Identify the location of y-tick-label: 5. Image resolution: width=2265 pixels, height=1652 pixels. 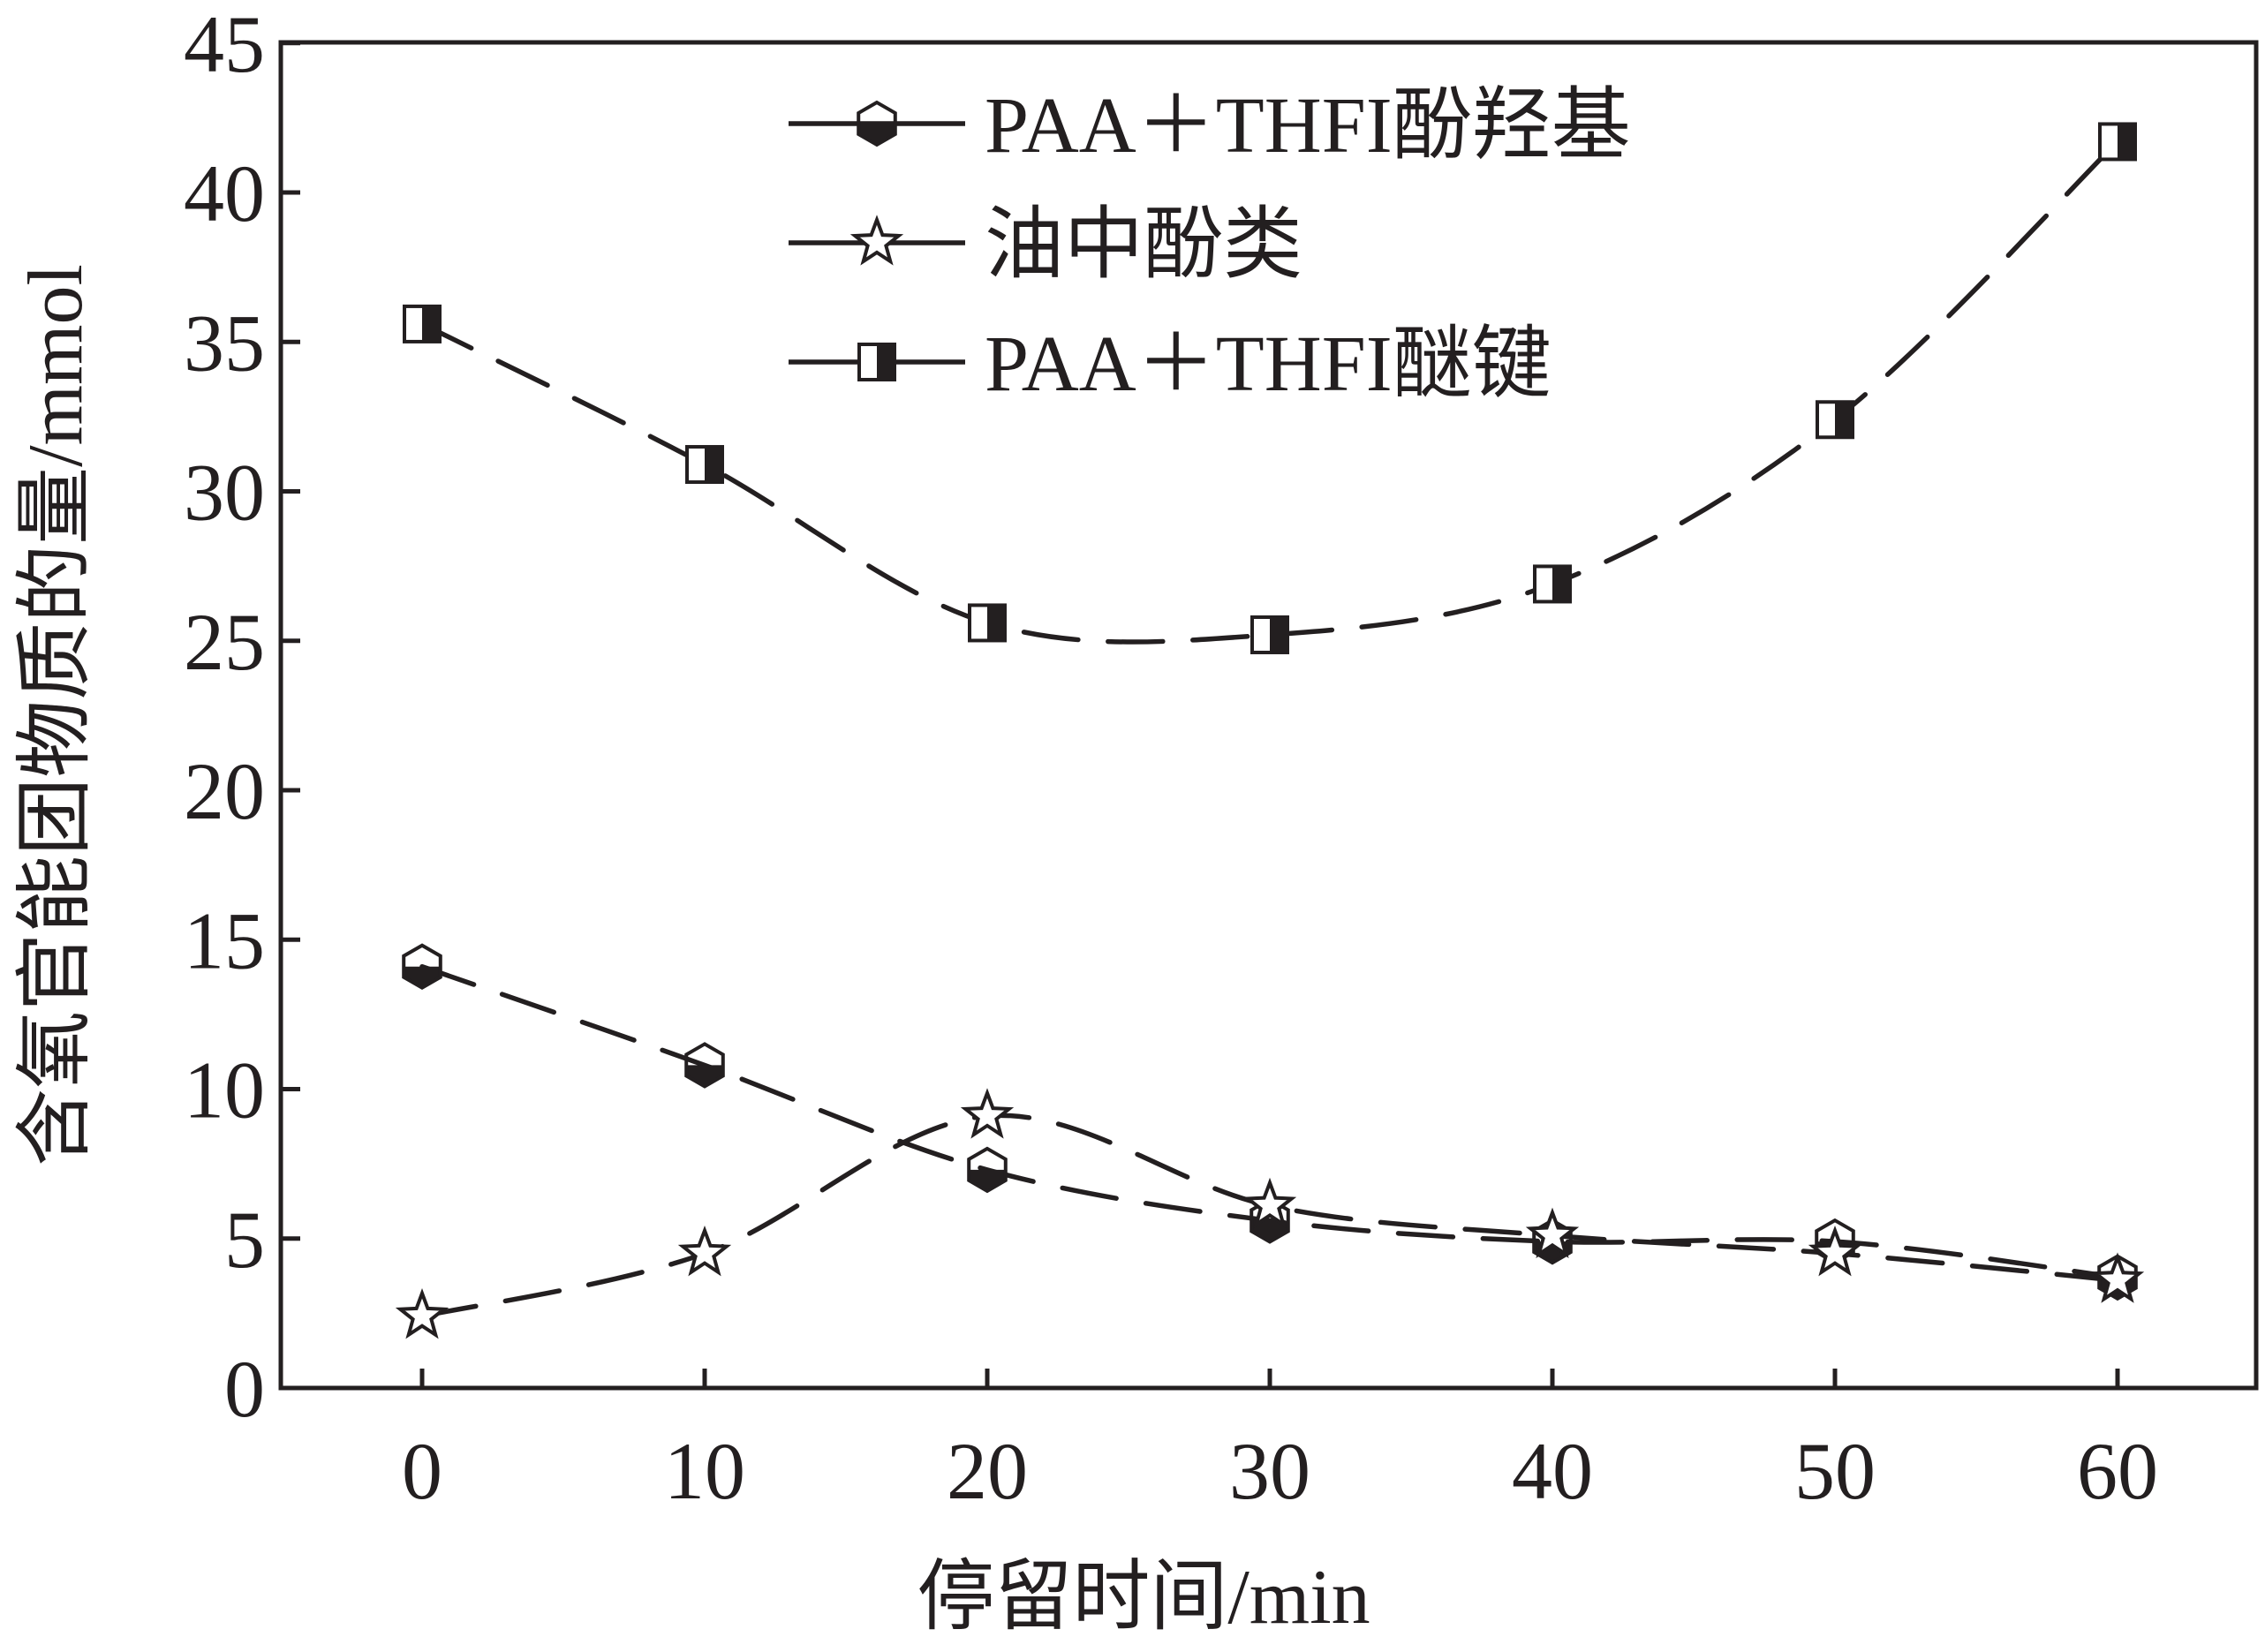
(244, 1240).